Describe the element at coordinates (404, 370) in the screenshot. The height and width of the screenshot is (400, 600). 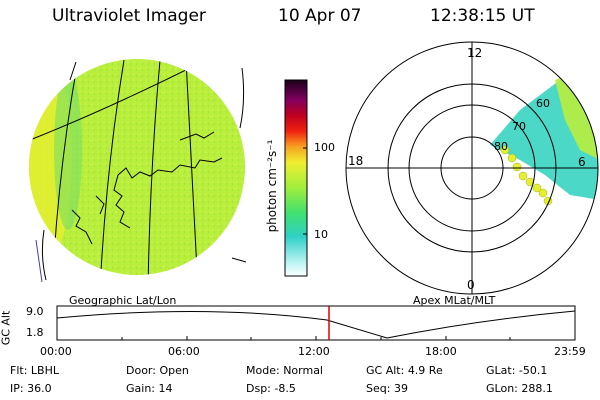
I see `status-gc-alt: GC Alt: 4.9 Re` at that location.